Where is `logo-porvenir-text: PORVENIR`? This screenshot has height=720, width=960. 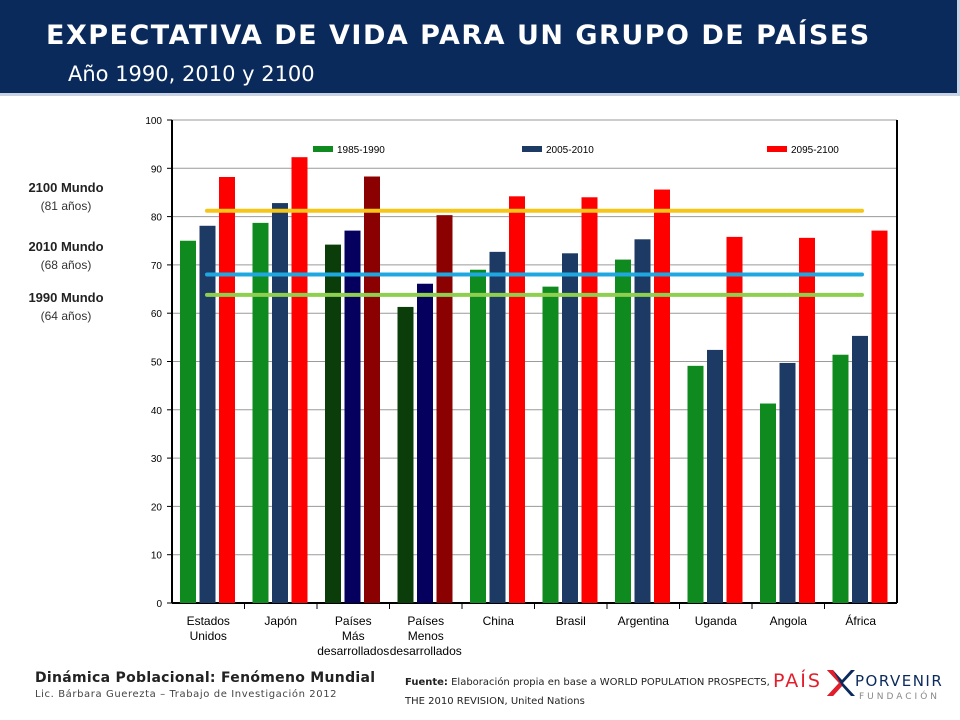
logo-porvenir-text: PORVENIR is located at coordinates (899, 681).